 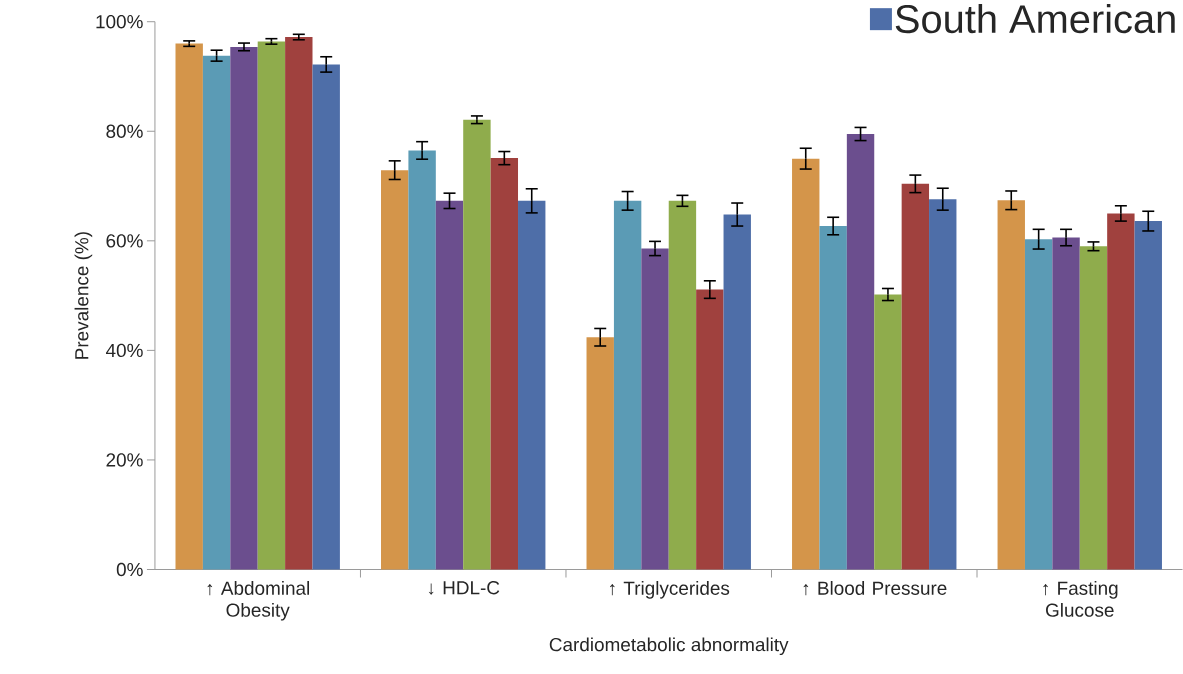 I want to click on x-tick-label: ↑ Abdominal Obesity, so click(x=258, y=600).